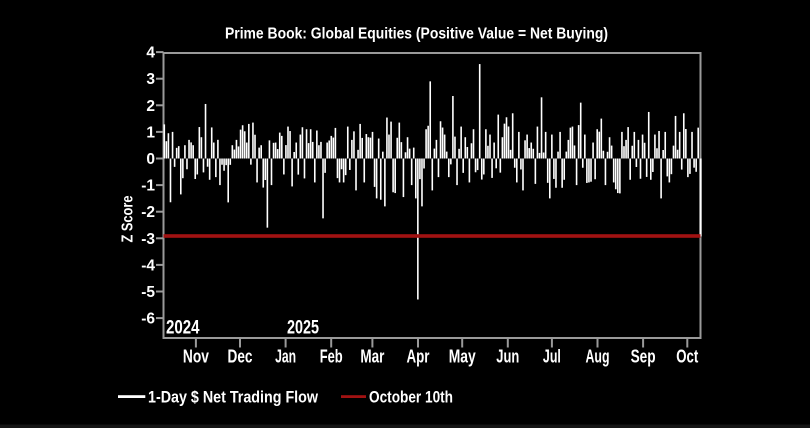 This screenshot has height=428, width=810. What do you see at coordinates (150, 53) in the screenshot?
I see `svg-text: 4` at bounding box center [150, 53].